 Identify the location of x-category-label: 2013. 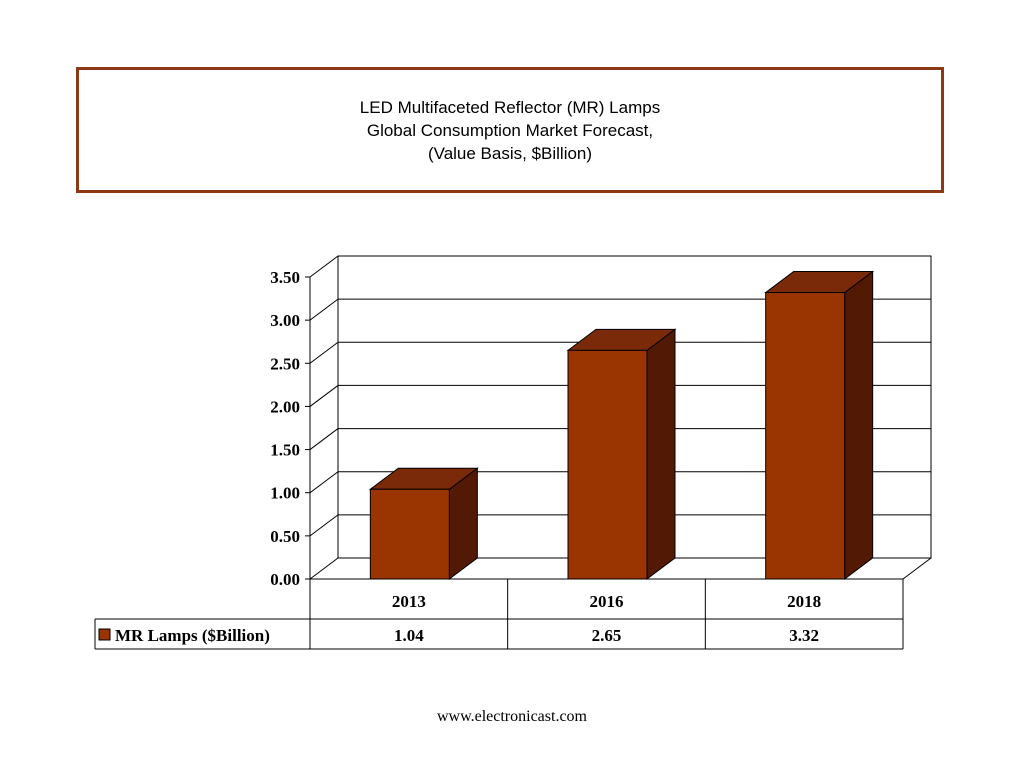
(409, 601).